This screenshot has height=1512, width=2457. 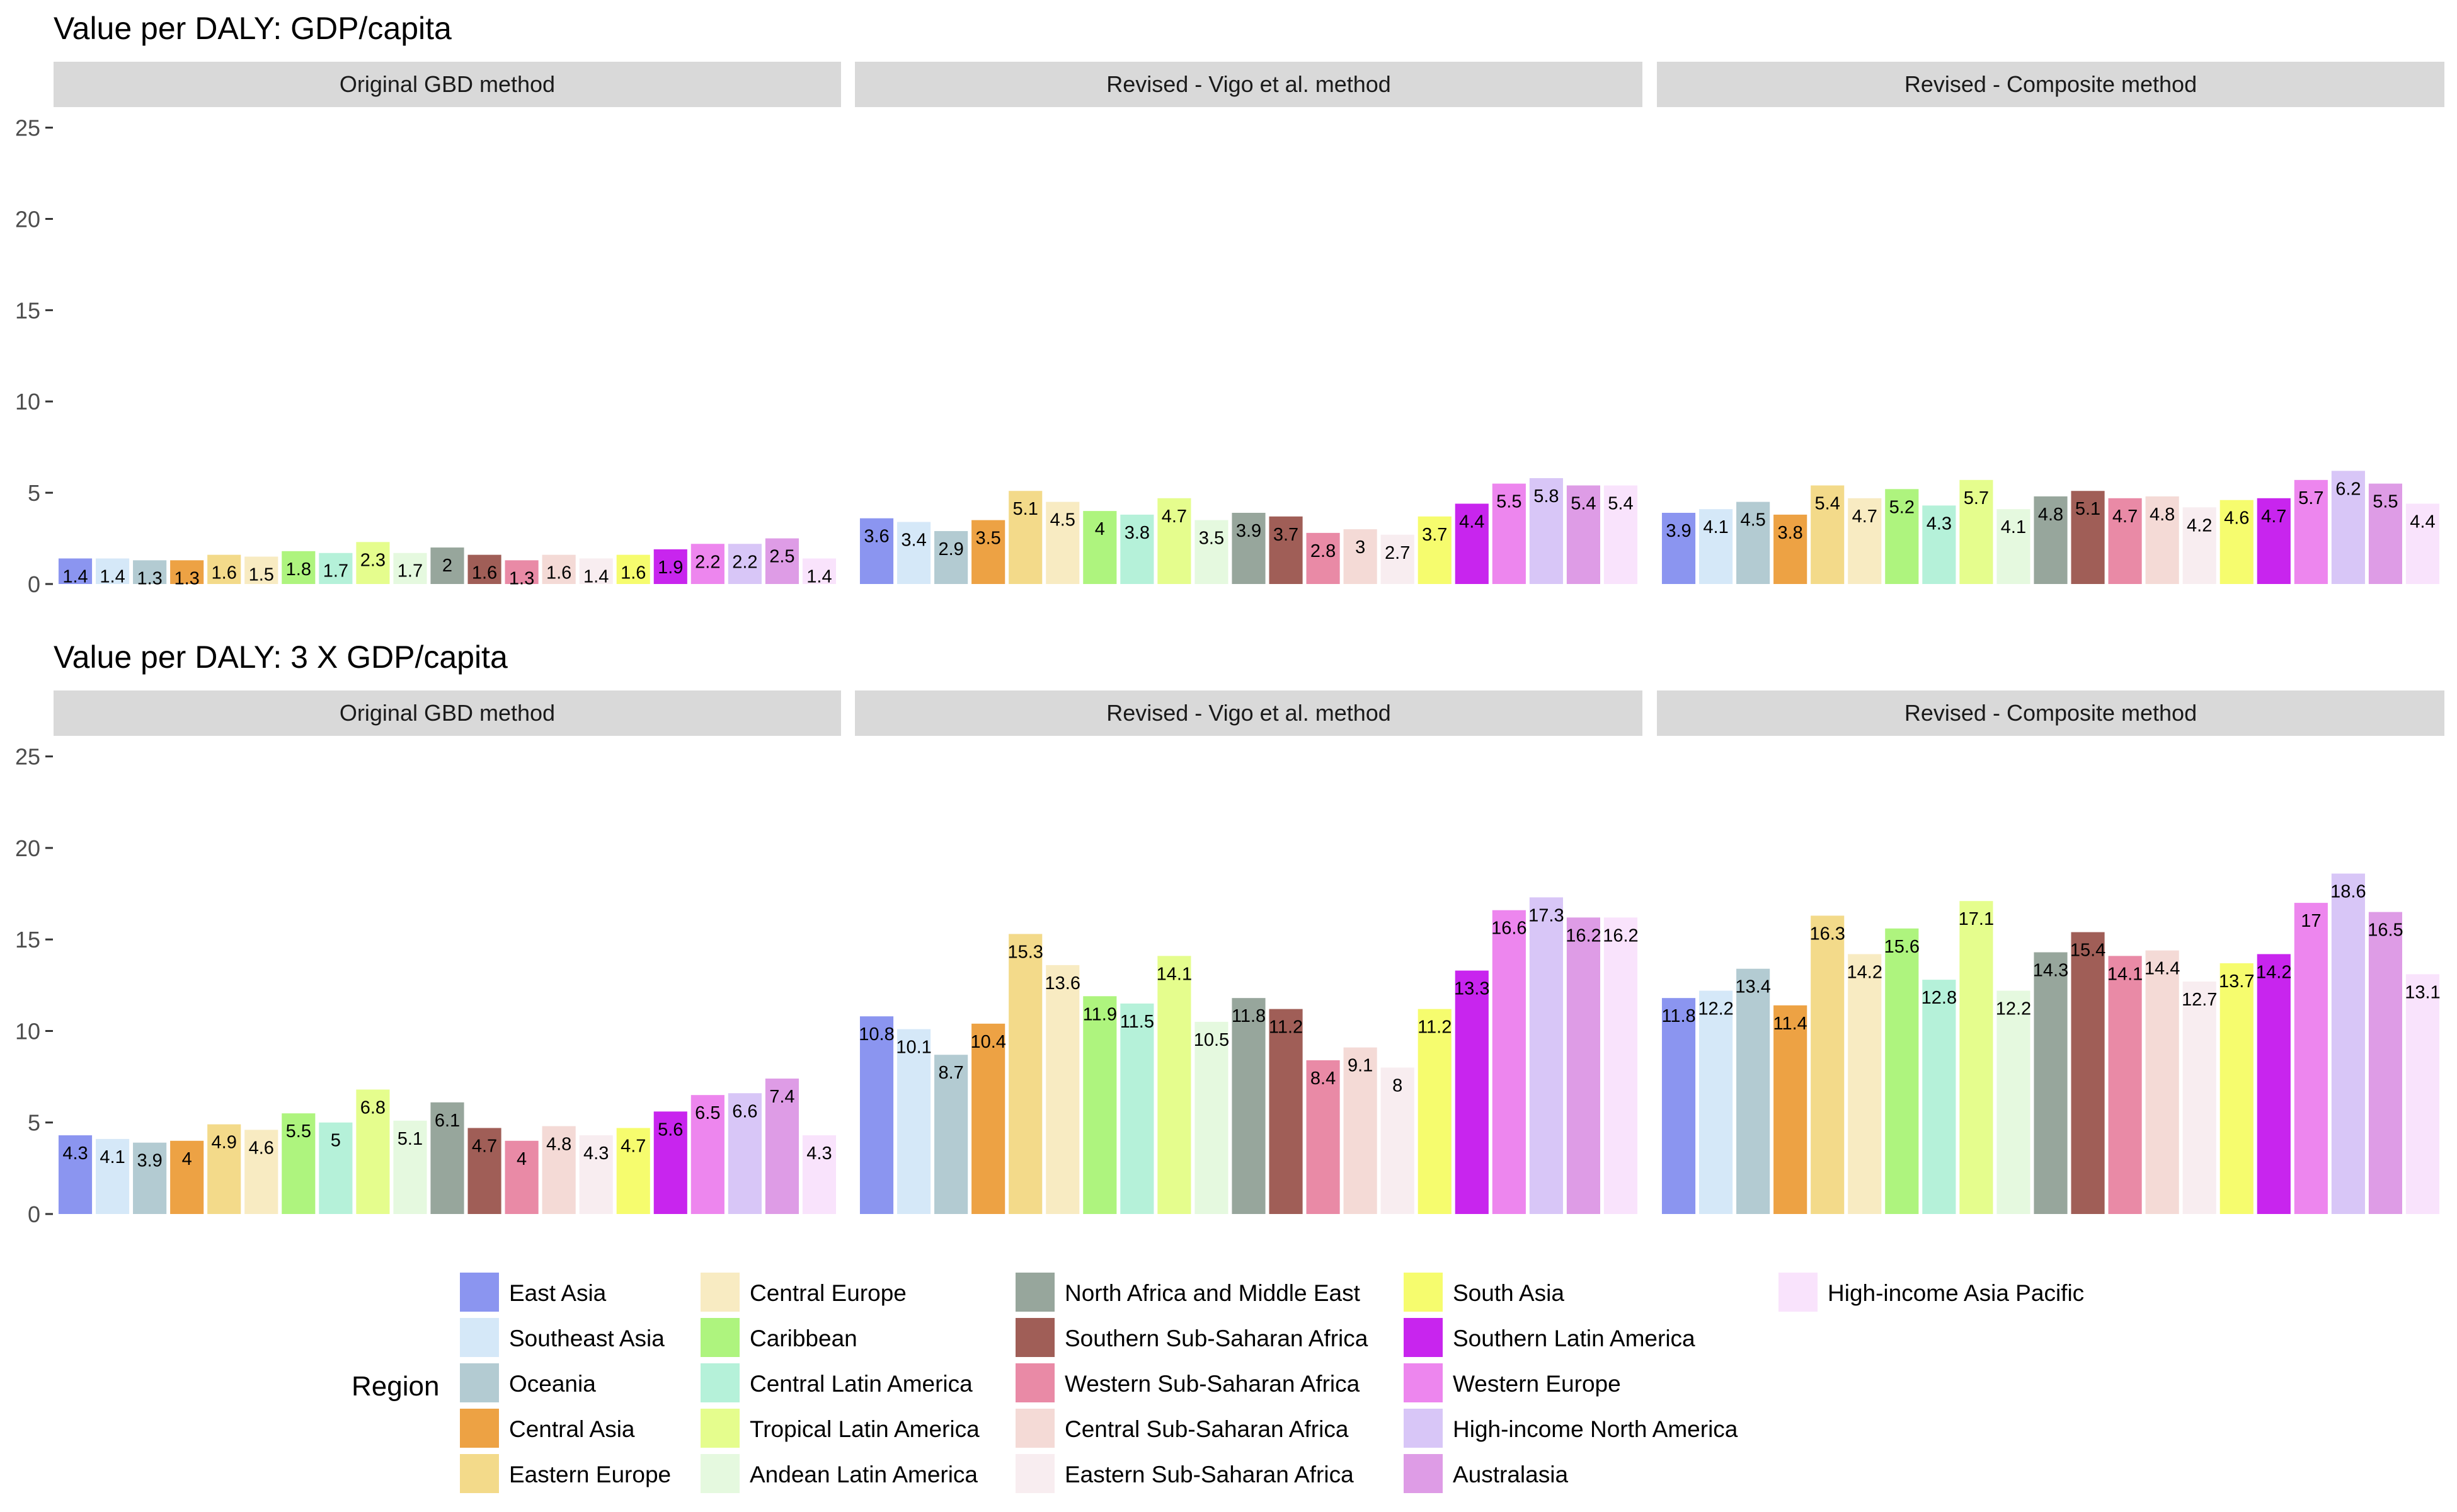 What do you see at coordinates (27, 128) in the screenshot?
I see `y-tick-label: 25` at bounding box center [27, 128].